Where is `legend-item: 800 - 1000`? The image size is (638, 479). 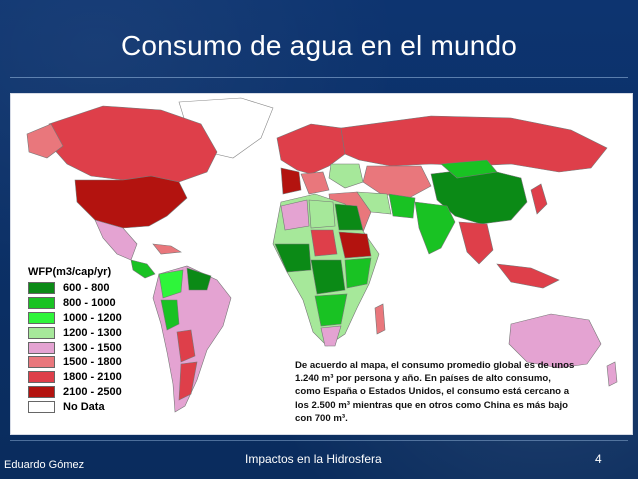 legend-item: 800 - 1000 is located at coordinates (75, 303).